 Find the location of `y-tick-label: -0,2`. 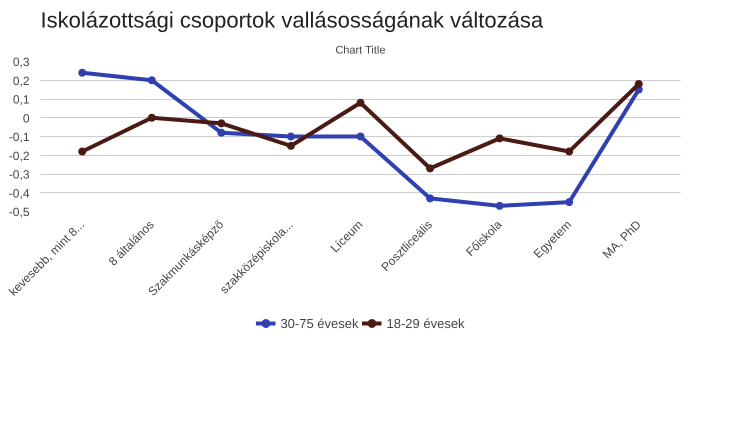

y-tick-label: -0,2 is located at coordinates (19, 155).